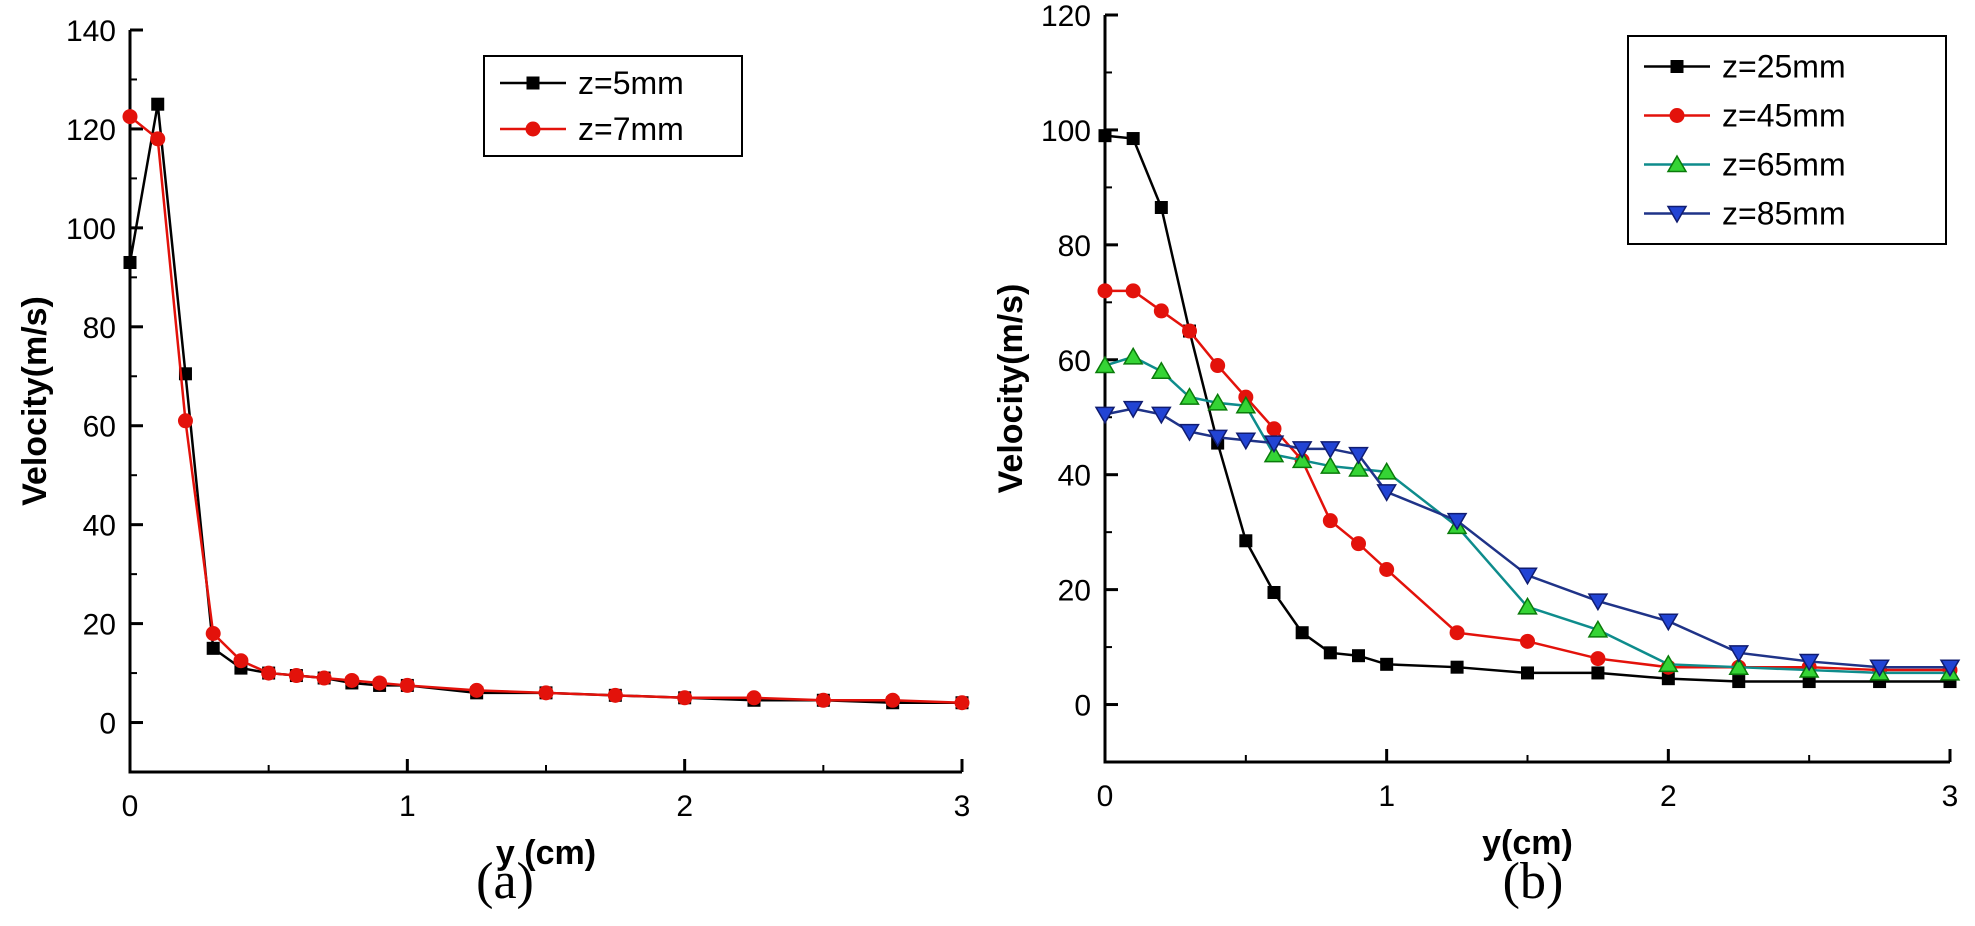  I want to click on legend-label: z=7mm, so click(631, 129).